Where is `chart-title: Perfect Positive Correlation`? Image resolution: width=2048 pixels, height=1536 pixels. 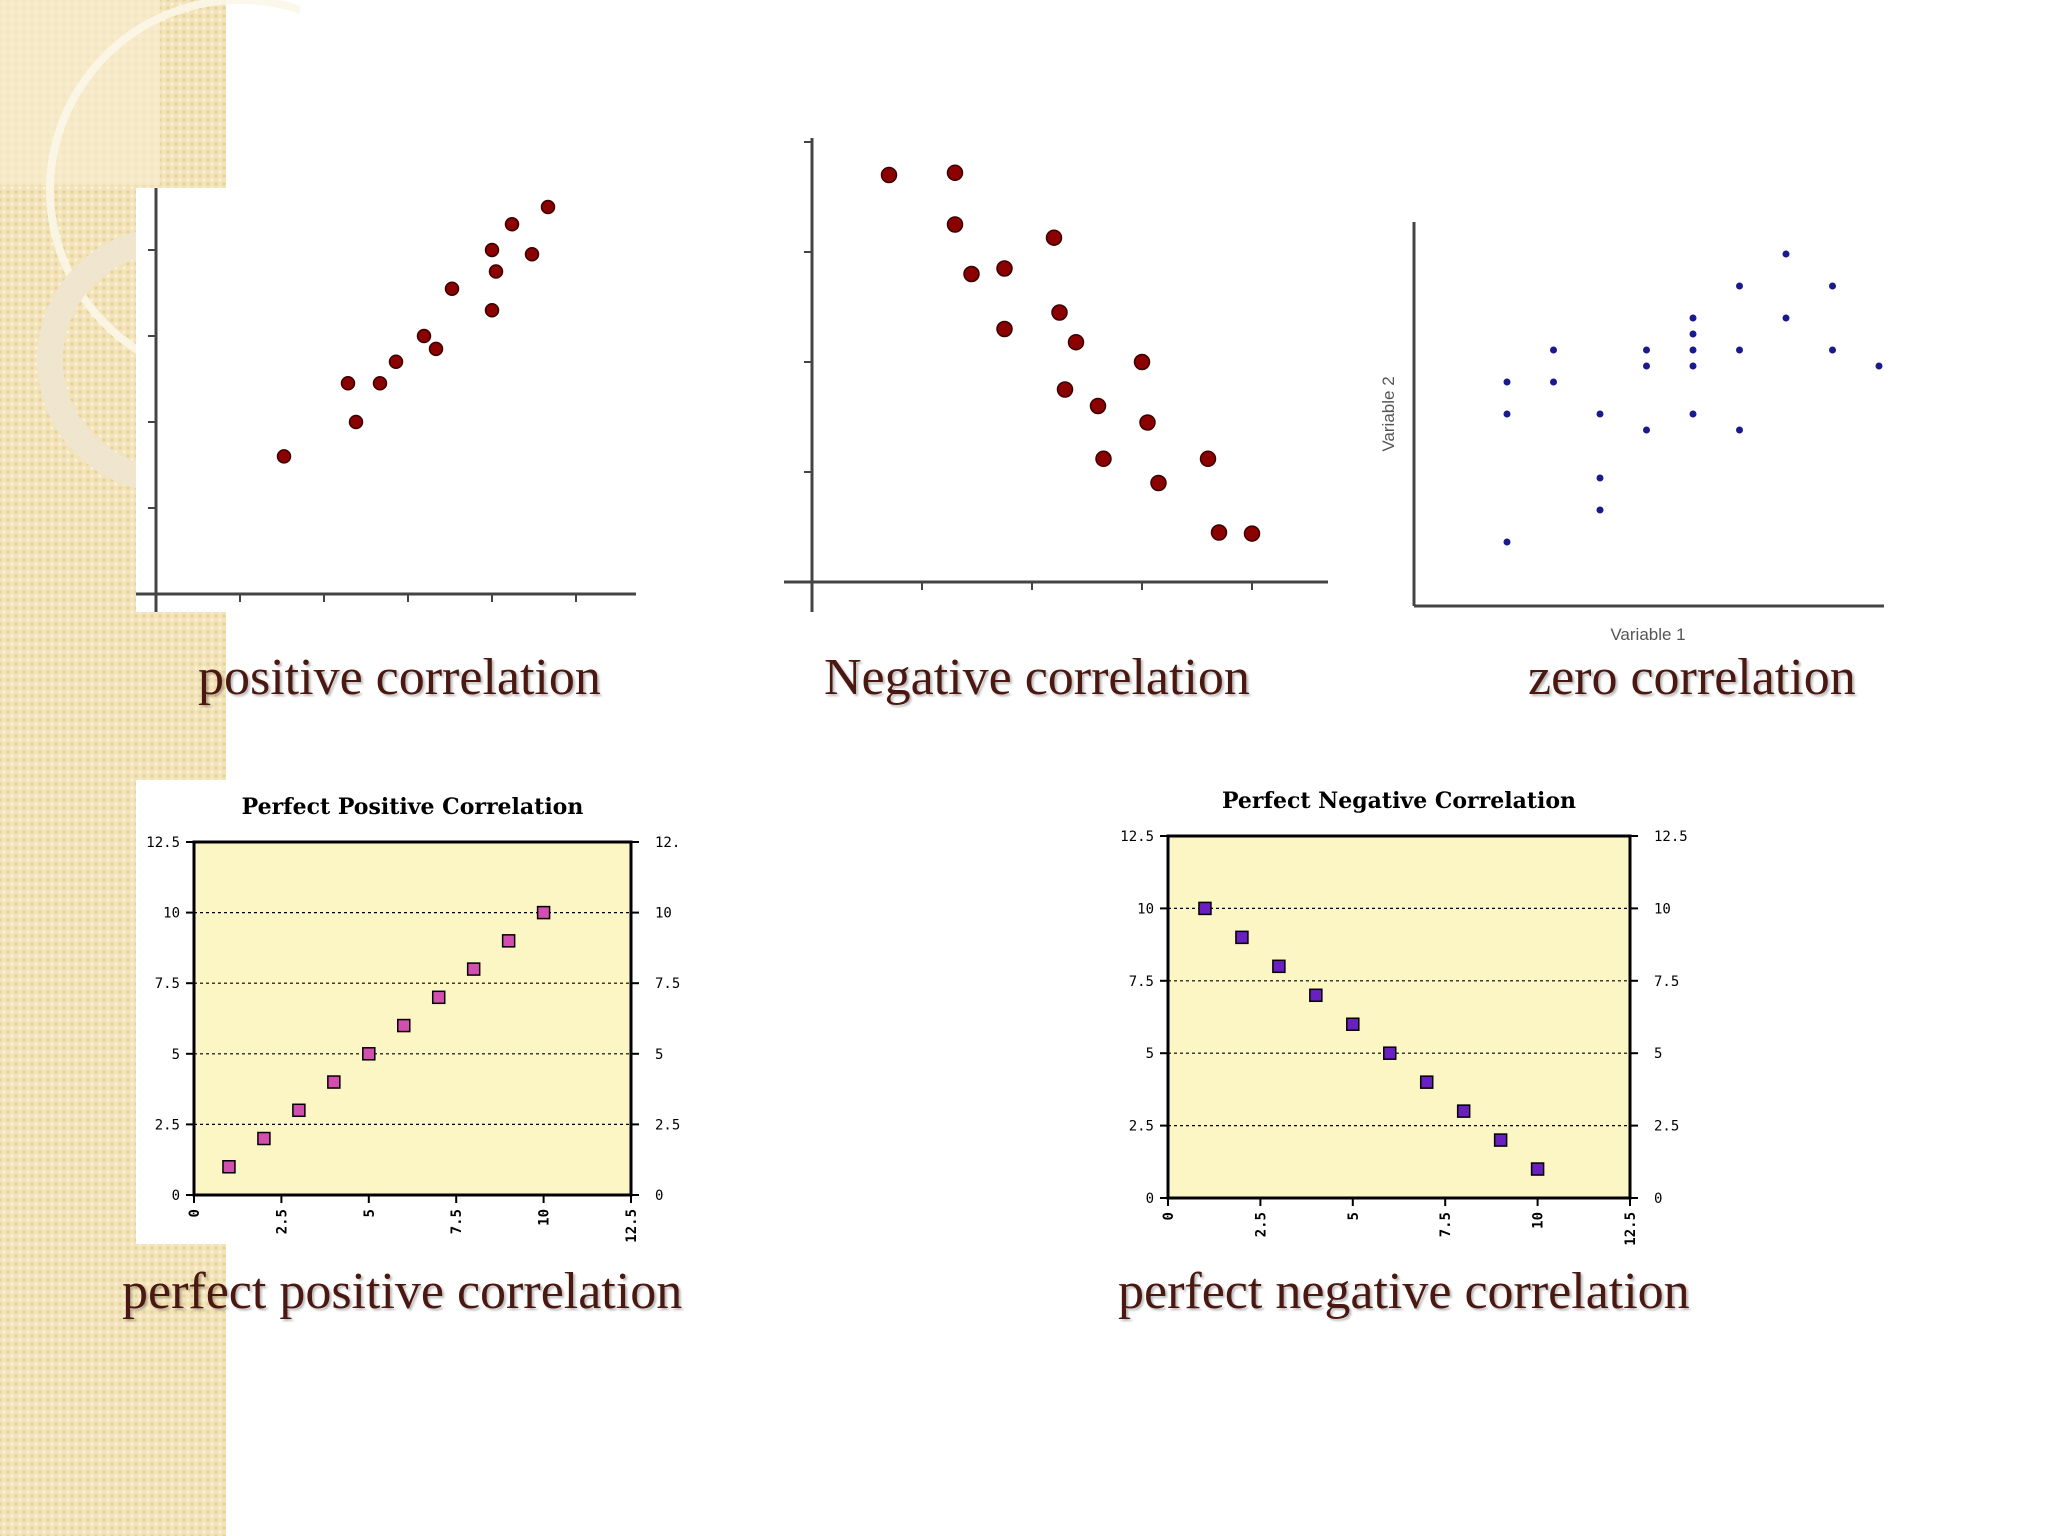
chart-title: Perfect Positive Correlation is located at coordinates (413, 807).